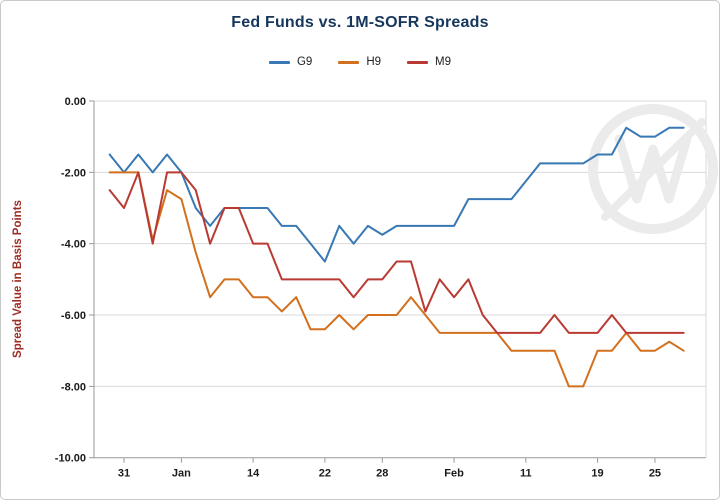 The height and width of the screenshot is (500, 720). I want to click on legend-label-h9: H9, so click(374, 62).